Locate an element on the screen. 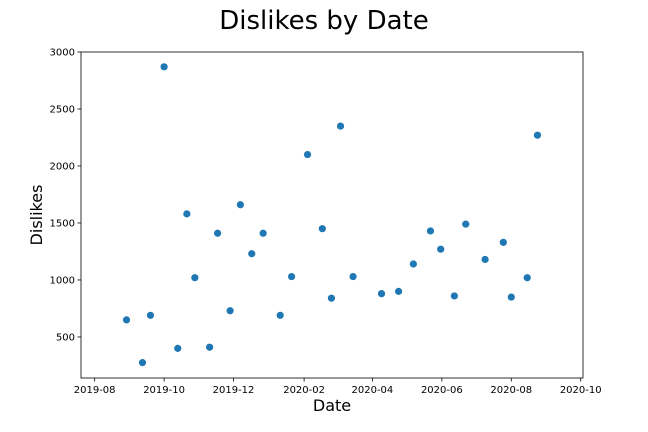 This screenshot has width=648, height=432. y-axis-label: Dislikes is located at coordinates (36, 215).